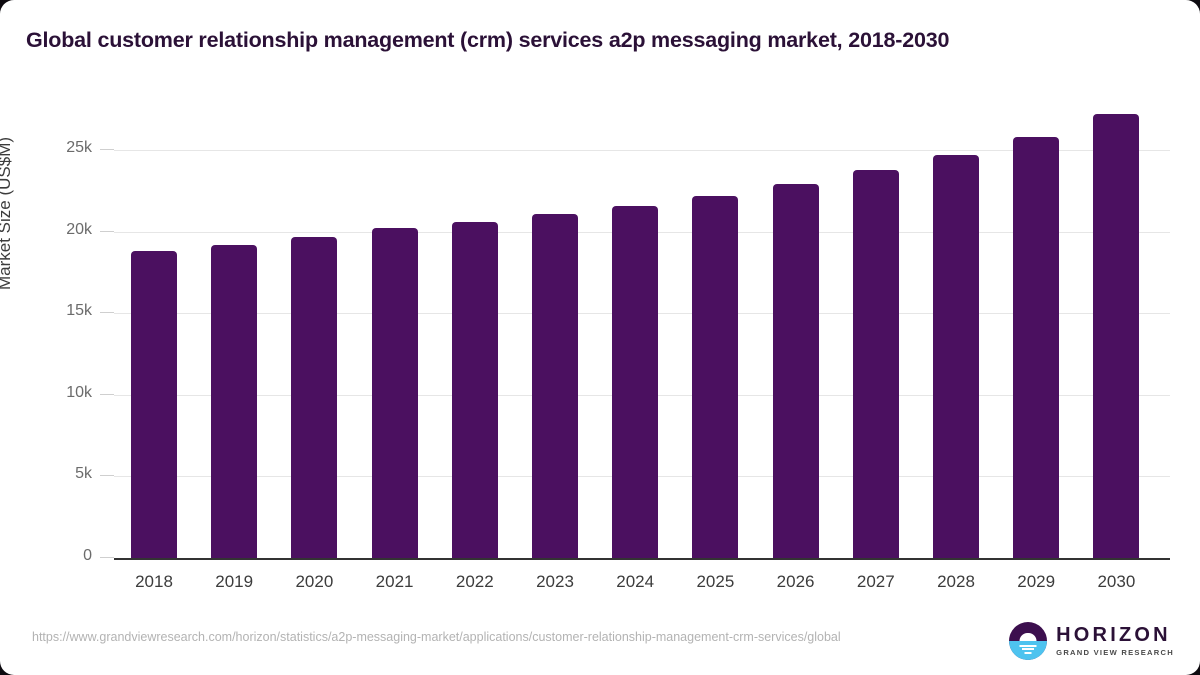  I want to click on logo-text: HORIZON GRAND VIEW RESEARCH, so click(1115, 641).